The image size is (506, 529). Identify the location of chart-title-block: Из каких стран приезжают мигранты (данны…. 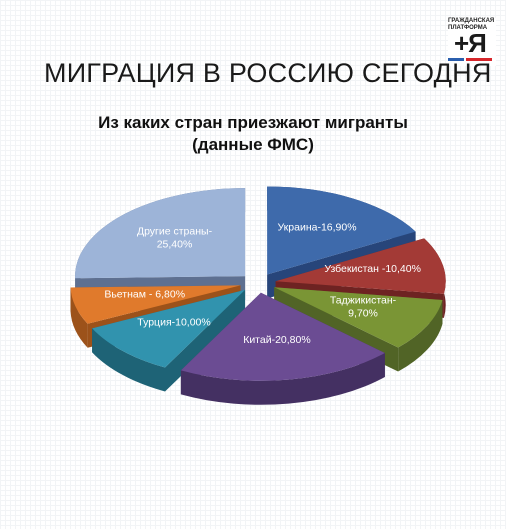
(253, 134).